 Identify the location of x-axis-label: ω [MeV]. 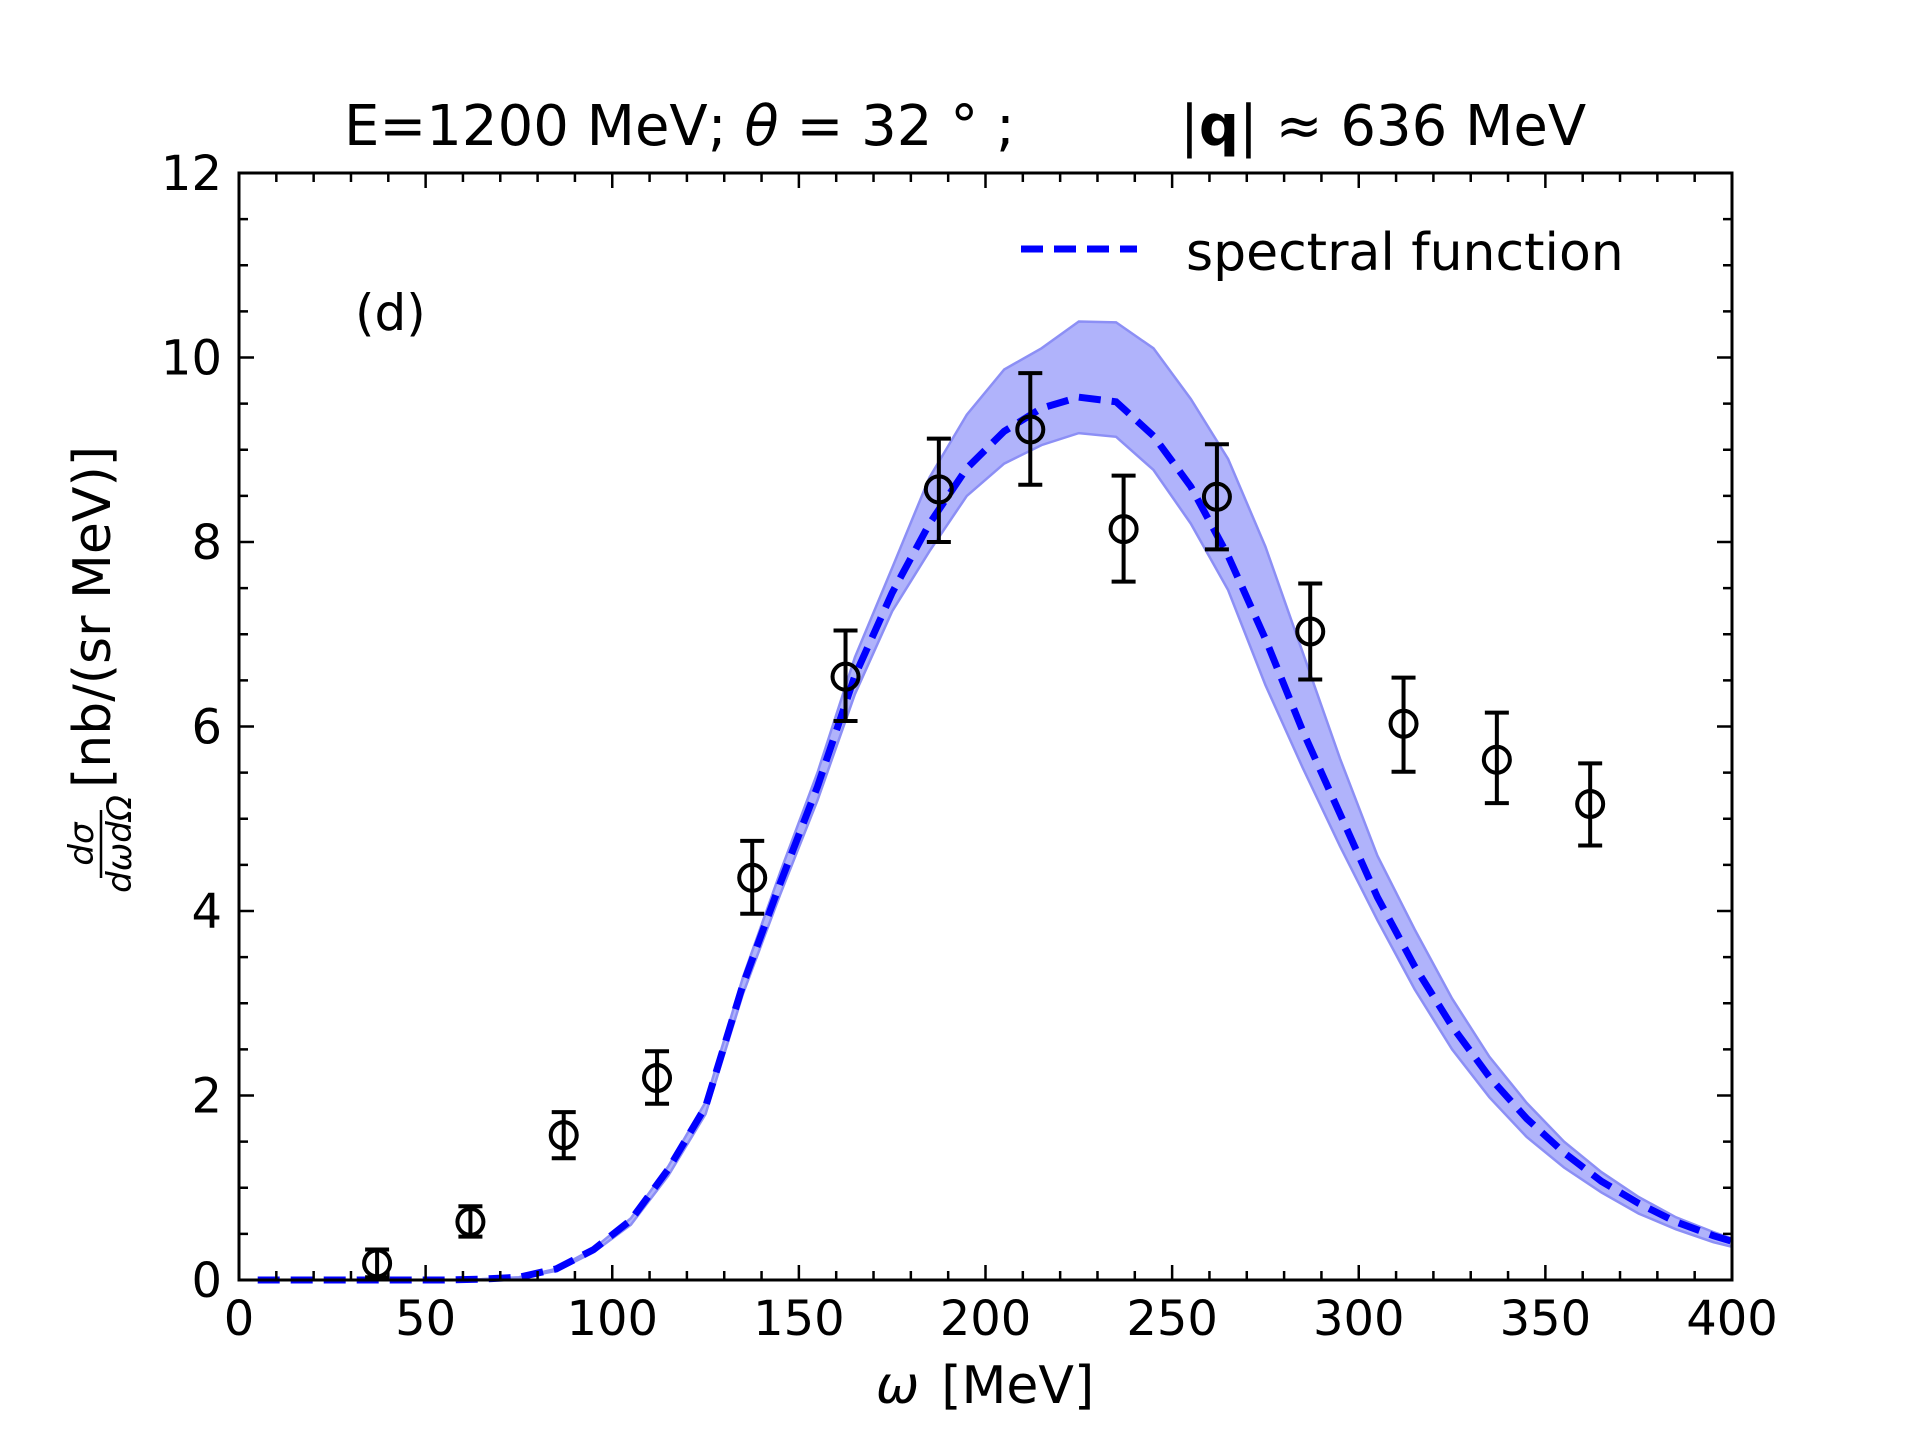
(985, 1386).